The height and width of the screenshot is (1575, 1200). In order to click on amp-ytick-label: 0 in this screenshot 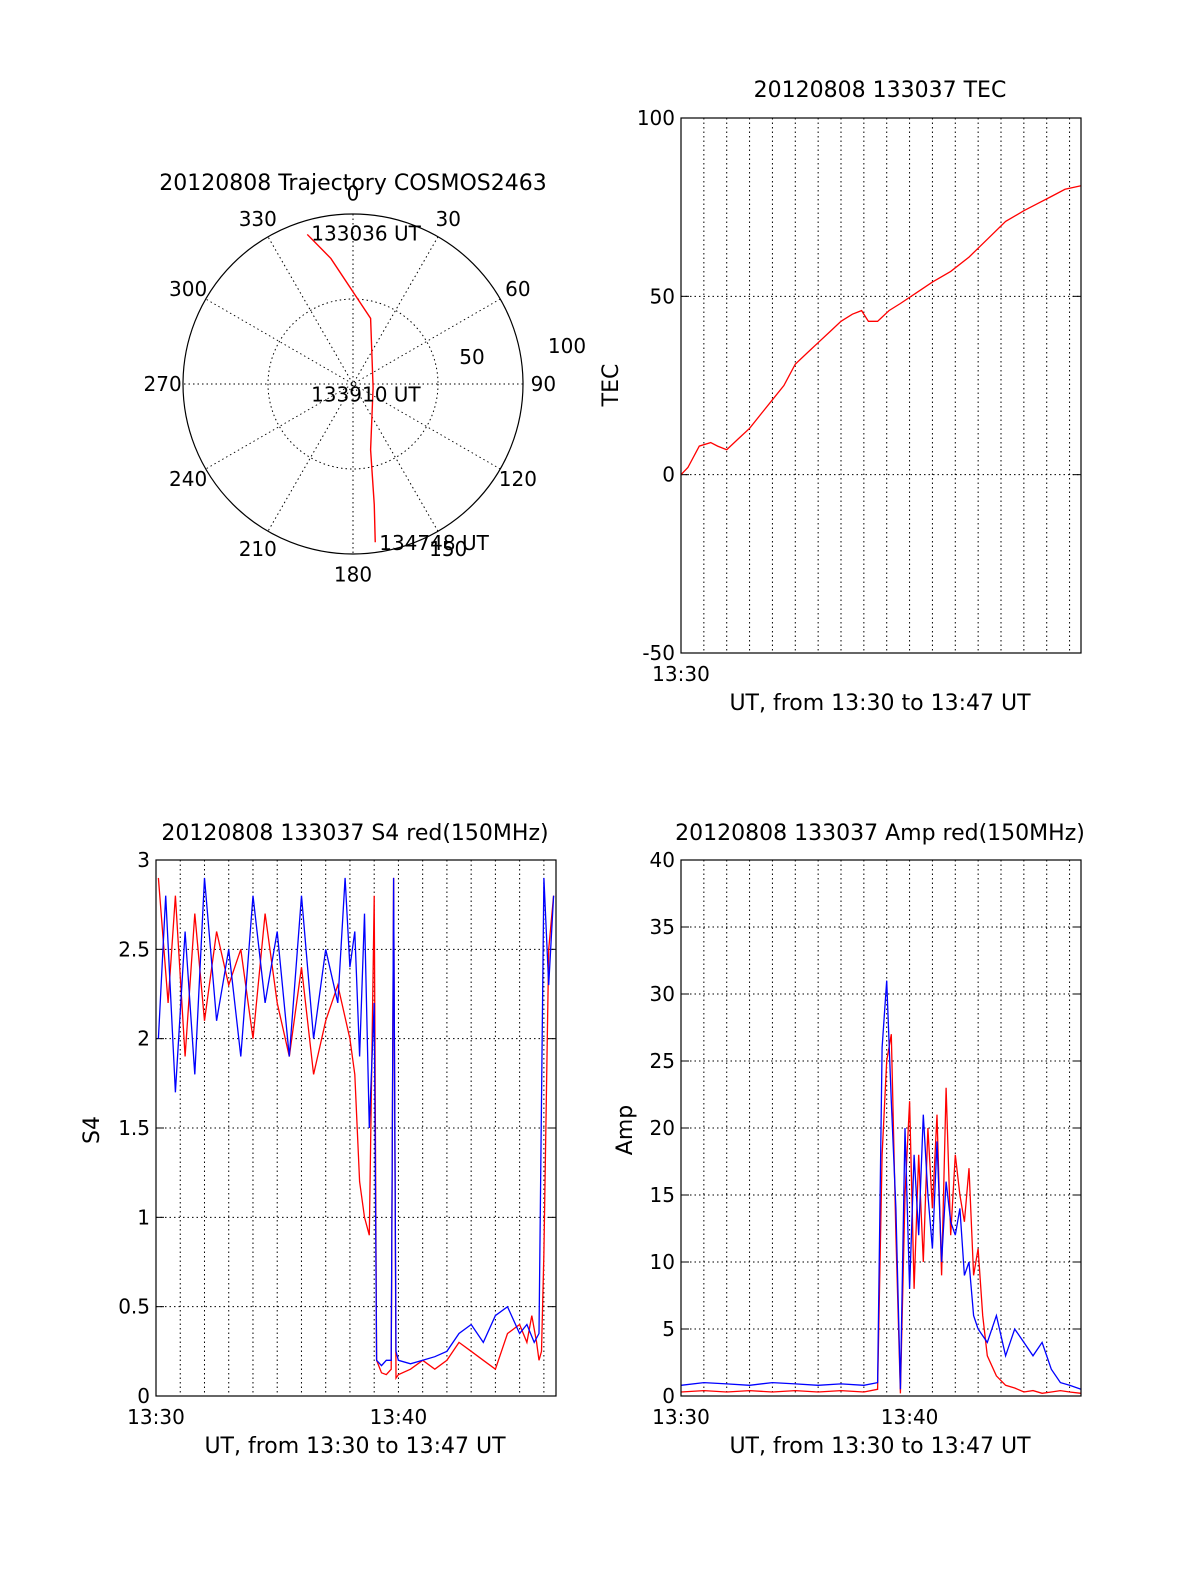, I will do `click(668, 1396)`.